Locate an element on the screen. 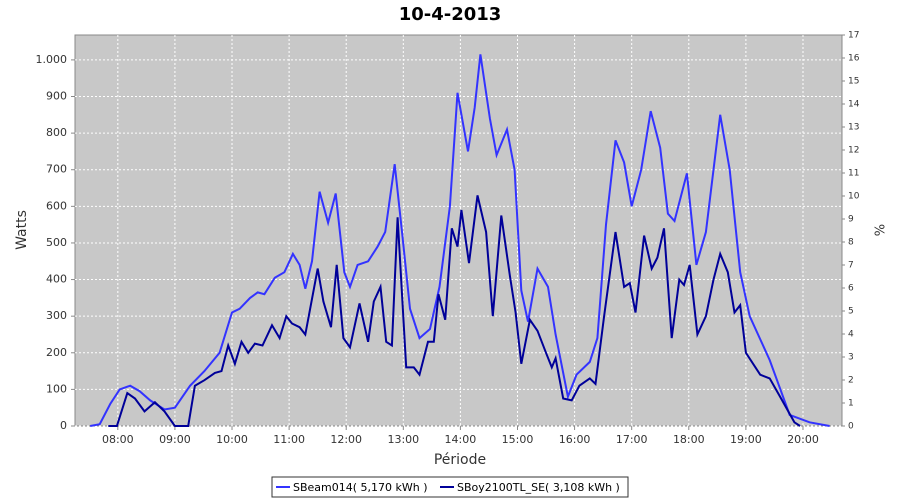  y-tick-label: 700 is located at coordinates (56, 169).